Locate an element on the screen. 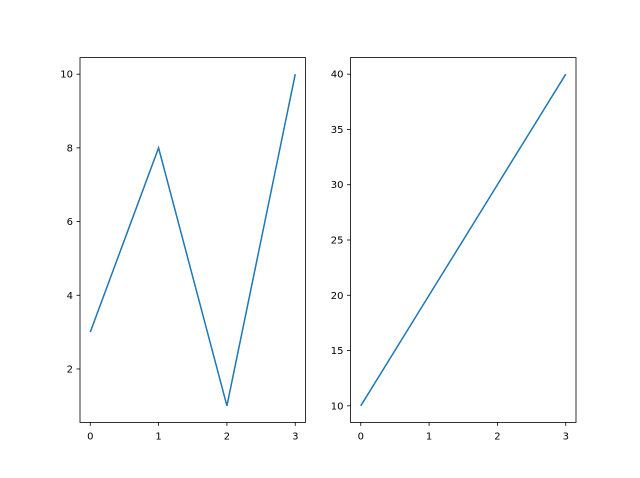 The image size is (640, 478). y-tick-label: 2 is located at coordinates (70, 369).